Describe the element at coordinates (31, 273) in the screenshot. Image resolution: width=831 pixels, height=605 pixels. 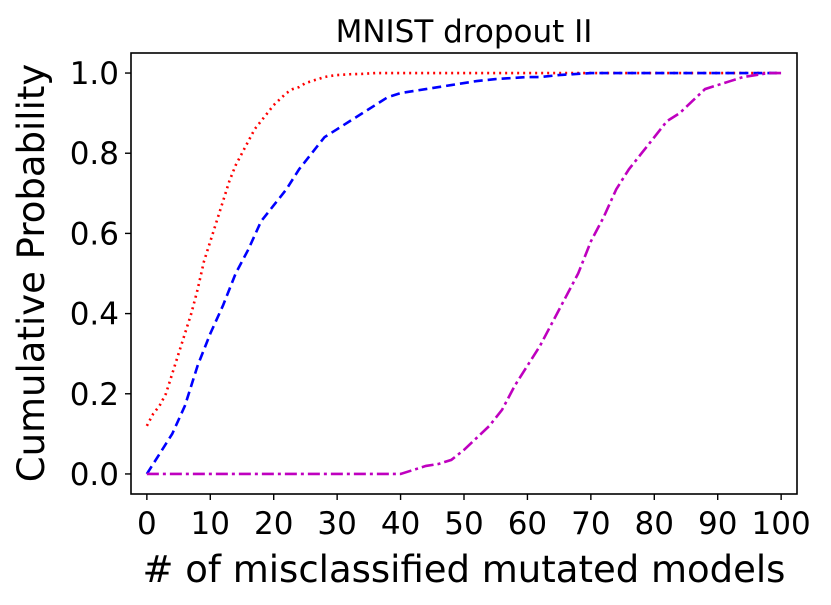
I see `y-axis-label: Cumulative Probability` at that location.